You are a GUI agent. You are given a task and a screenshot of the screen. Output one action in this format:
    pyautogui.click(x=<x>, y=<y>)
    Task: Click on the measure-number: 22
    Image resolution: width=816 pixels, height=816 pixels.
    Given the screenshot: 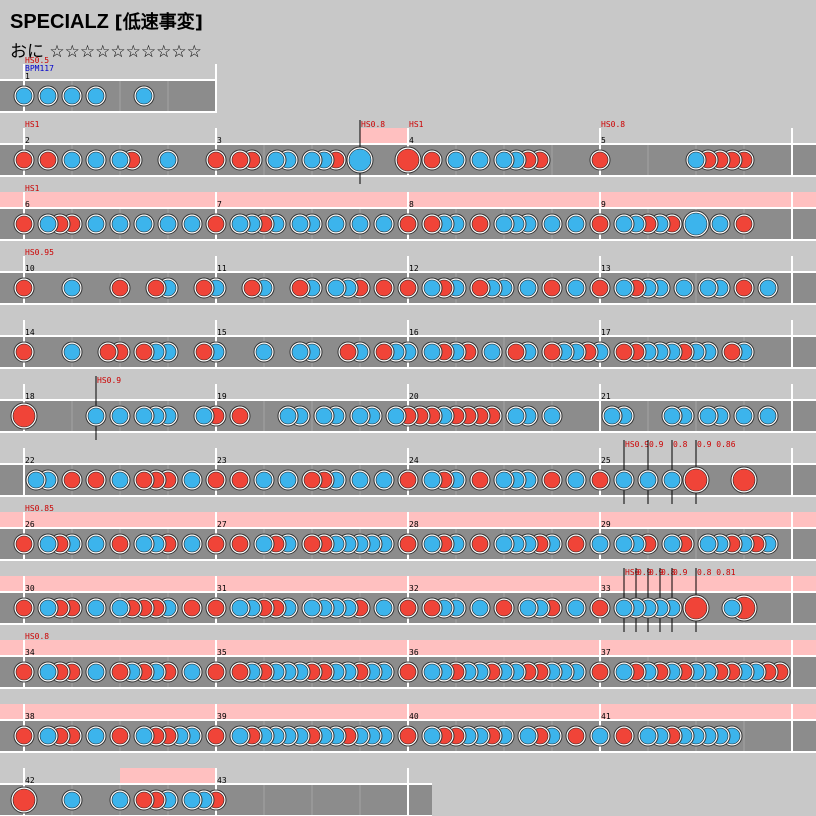 What is the action you would take?
    pyautogui.click(x=30, y=460)
    